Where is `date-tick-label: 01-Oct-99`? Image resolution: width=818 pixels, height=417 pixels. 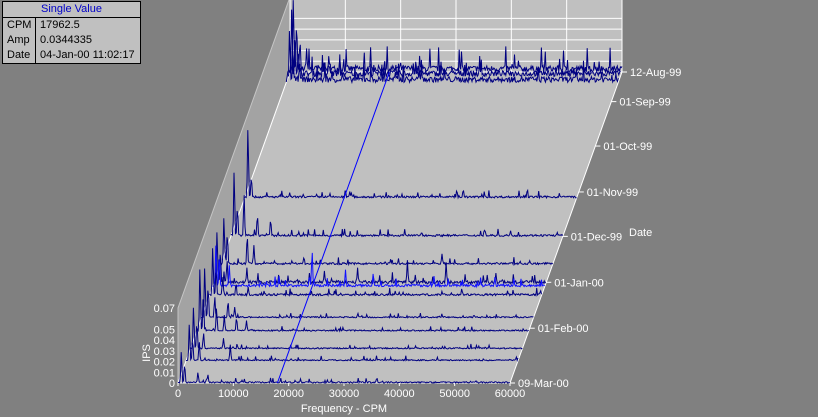 date-tick-label: 01-Oct-99 is located at coordinates (627, 147).